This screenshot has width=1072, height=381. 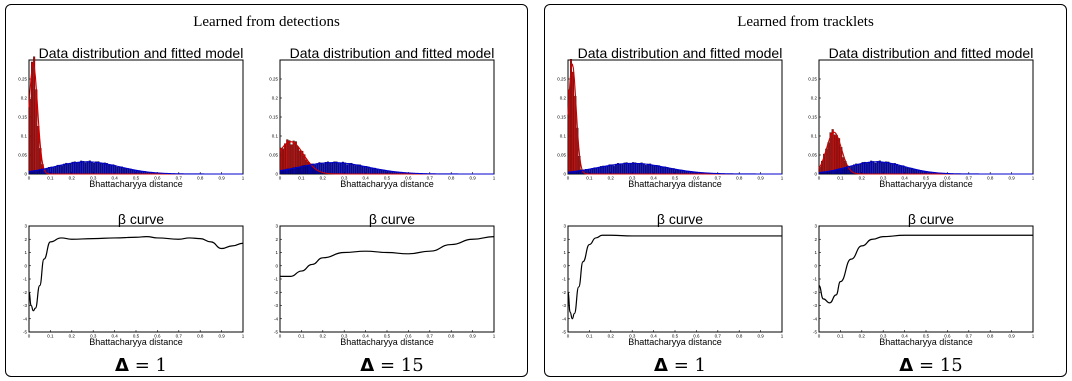 What do you see at coordinates (680, 219) in the screenshot?
I see `beta-title: β curve` at bounding box center [680, 219].